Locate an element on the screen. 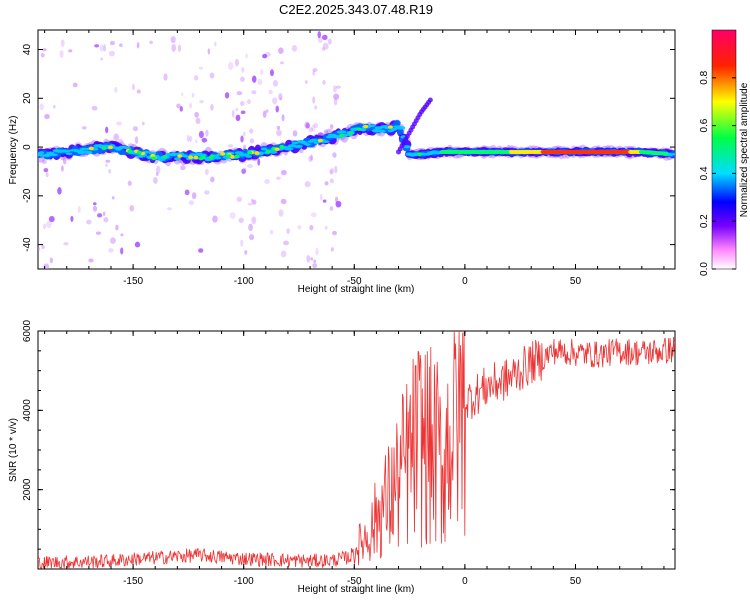 This screenshot has width=750, height=600. colorbar-tick-label: 0.6 is located at coordinates (704, 125).